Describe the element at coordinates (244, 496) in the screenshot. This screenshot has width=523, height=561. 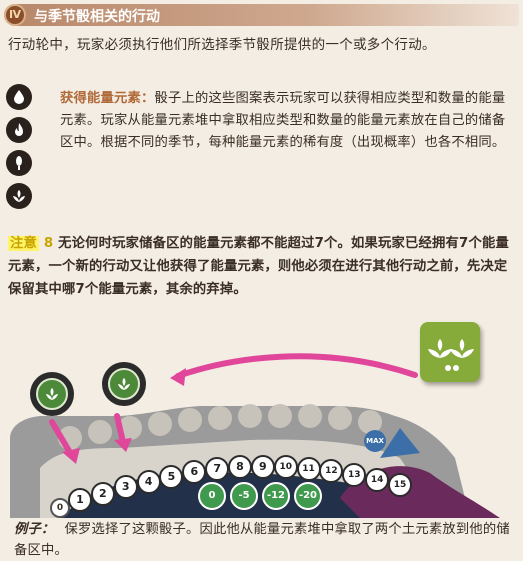
I see `penalty-marker-1: -5` at that location.